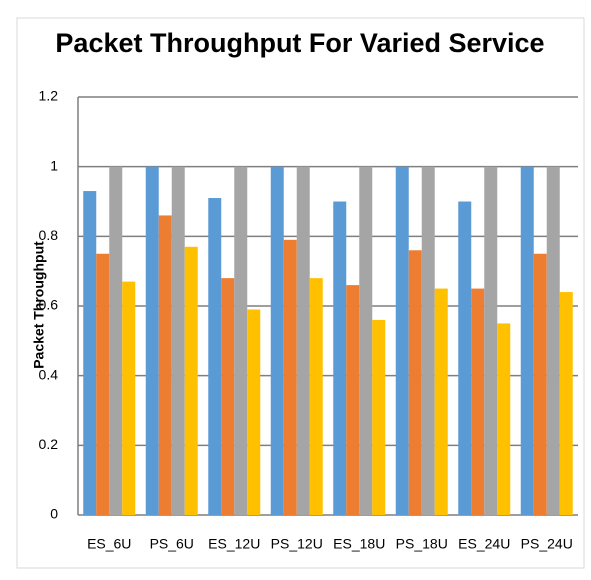  Describe the element at coordinates (49, 444) in the screenshot. I see `y-tick-label: 0.2` at that location.